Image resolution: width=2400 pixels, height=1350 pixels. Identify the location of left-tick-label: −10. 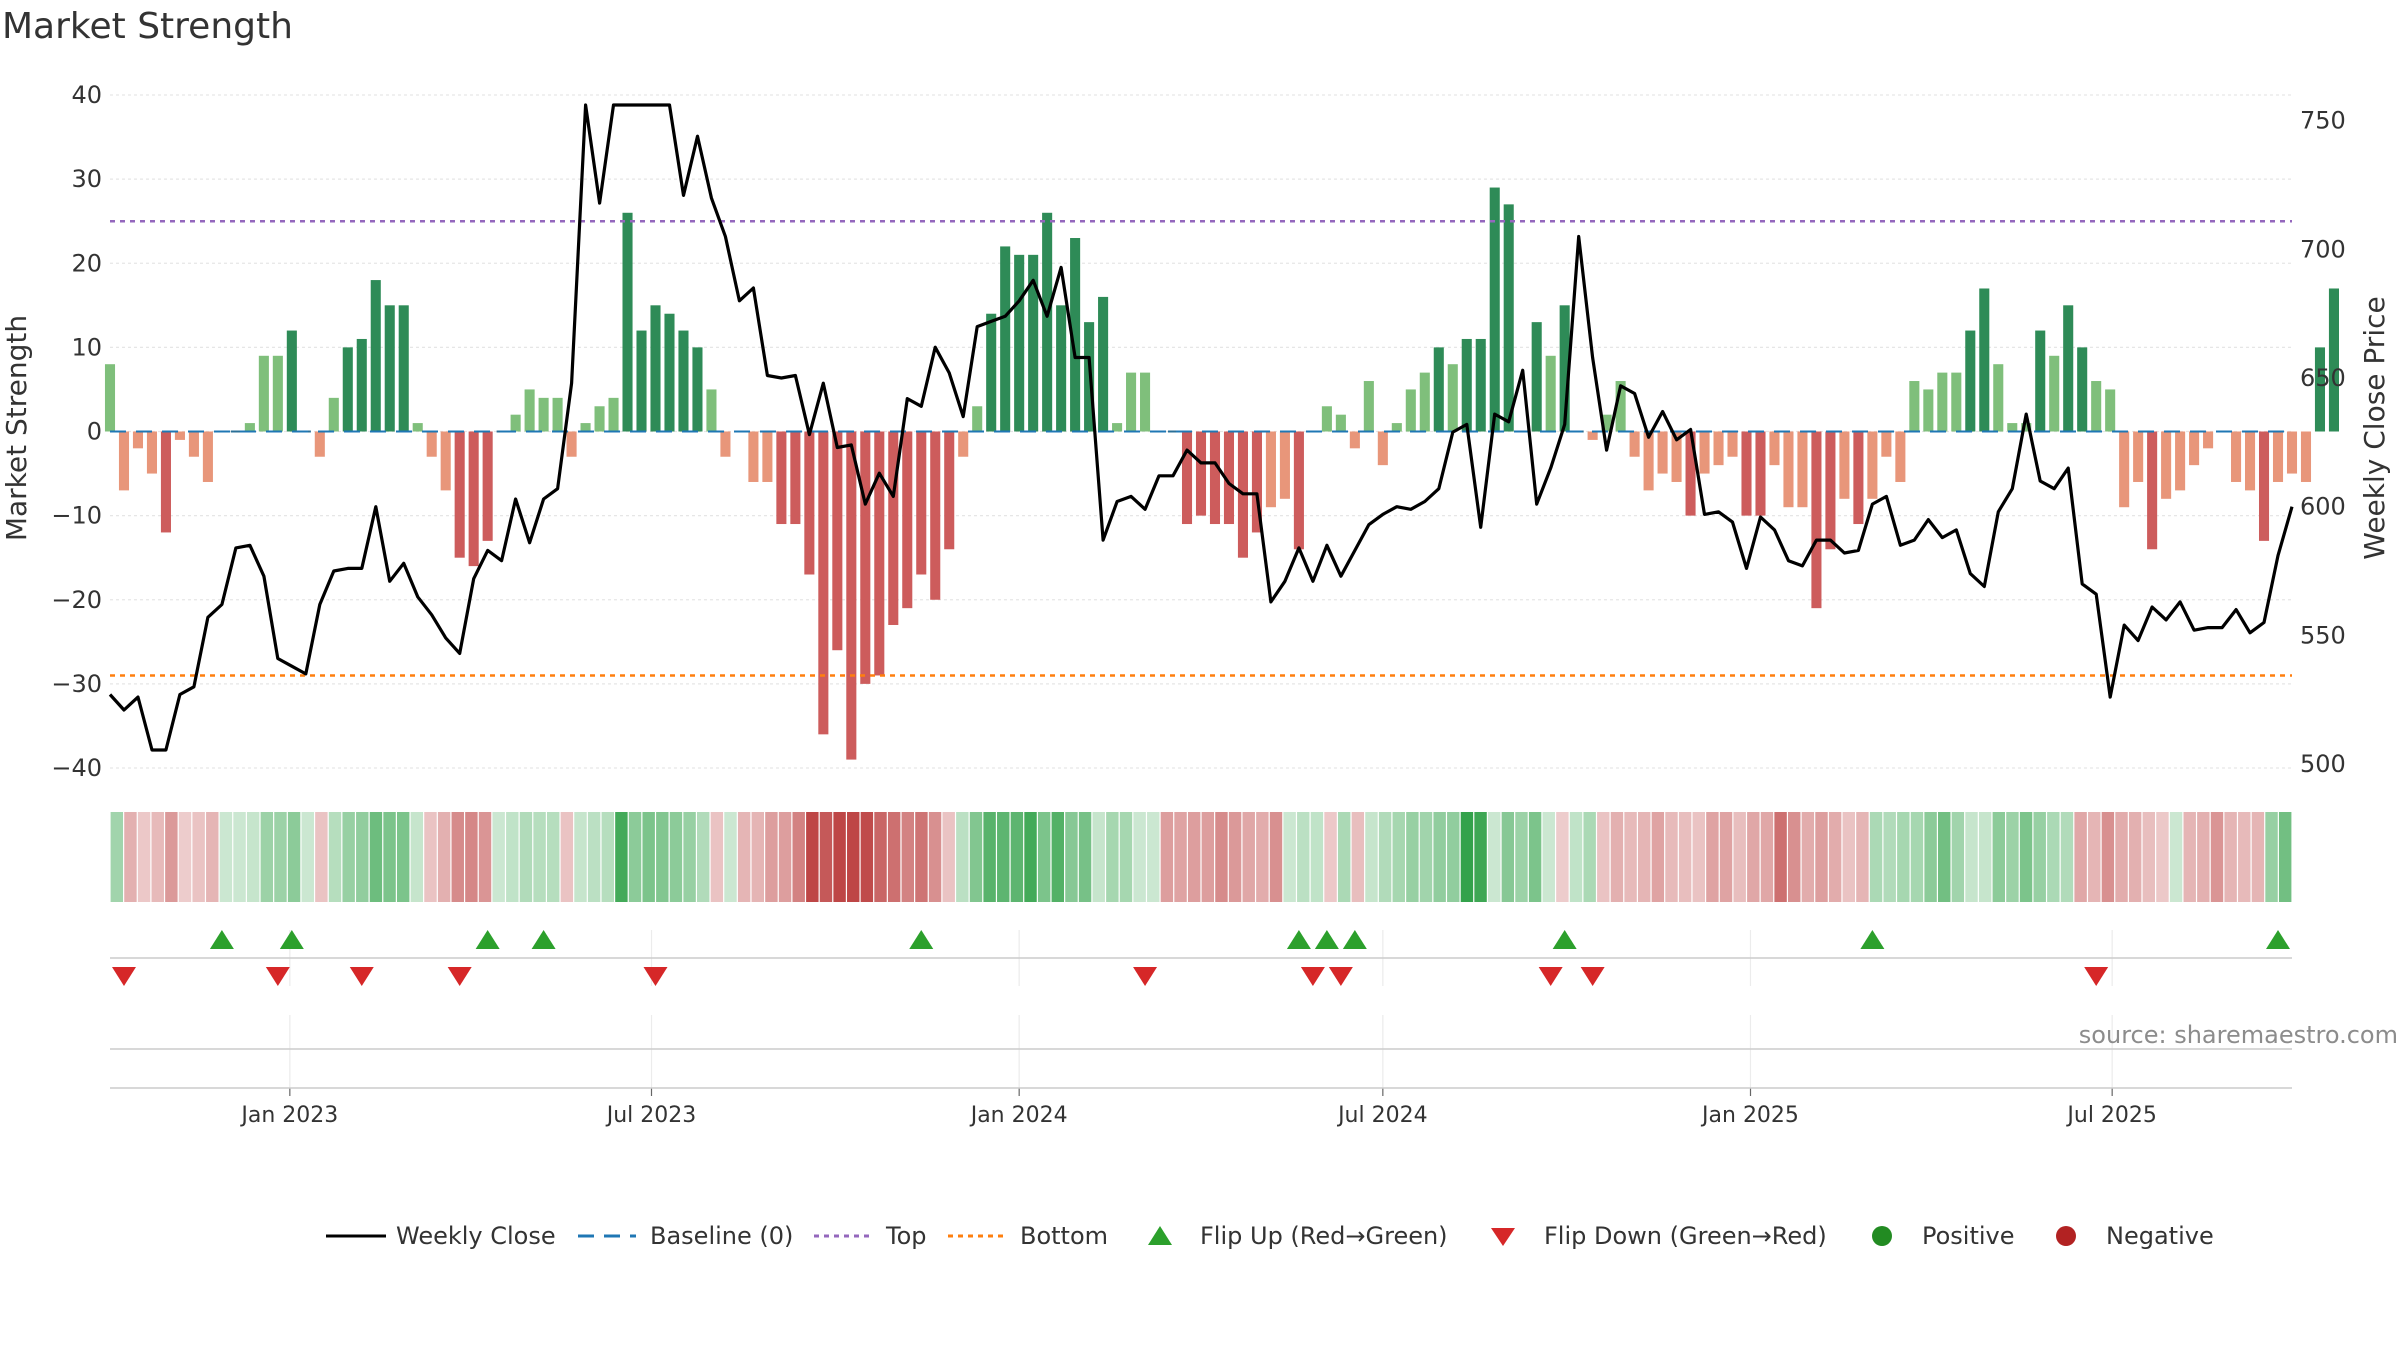
(76, 516).